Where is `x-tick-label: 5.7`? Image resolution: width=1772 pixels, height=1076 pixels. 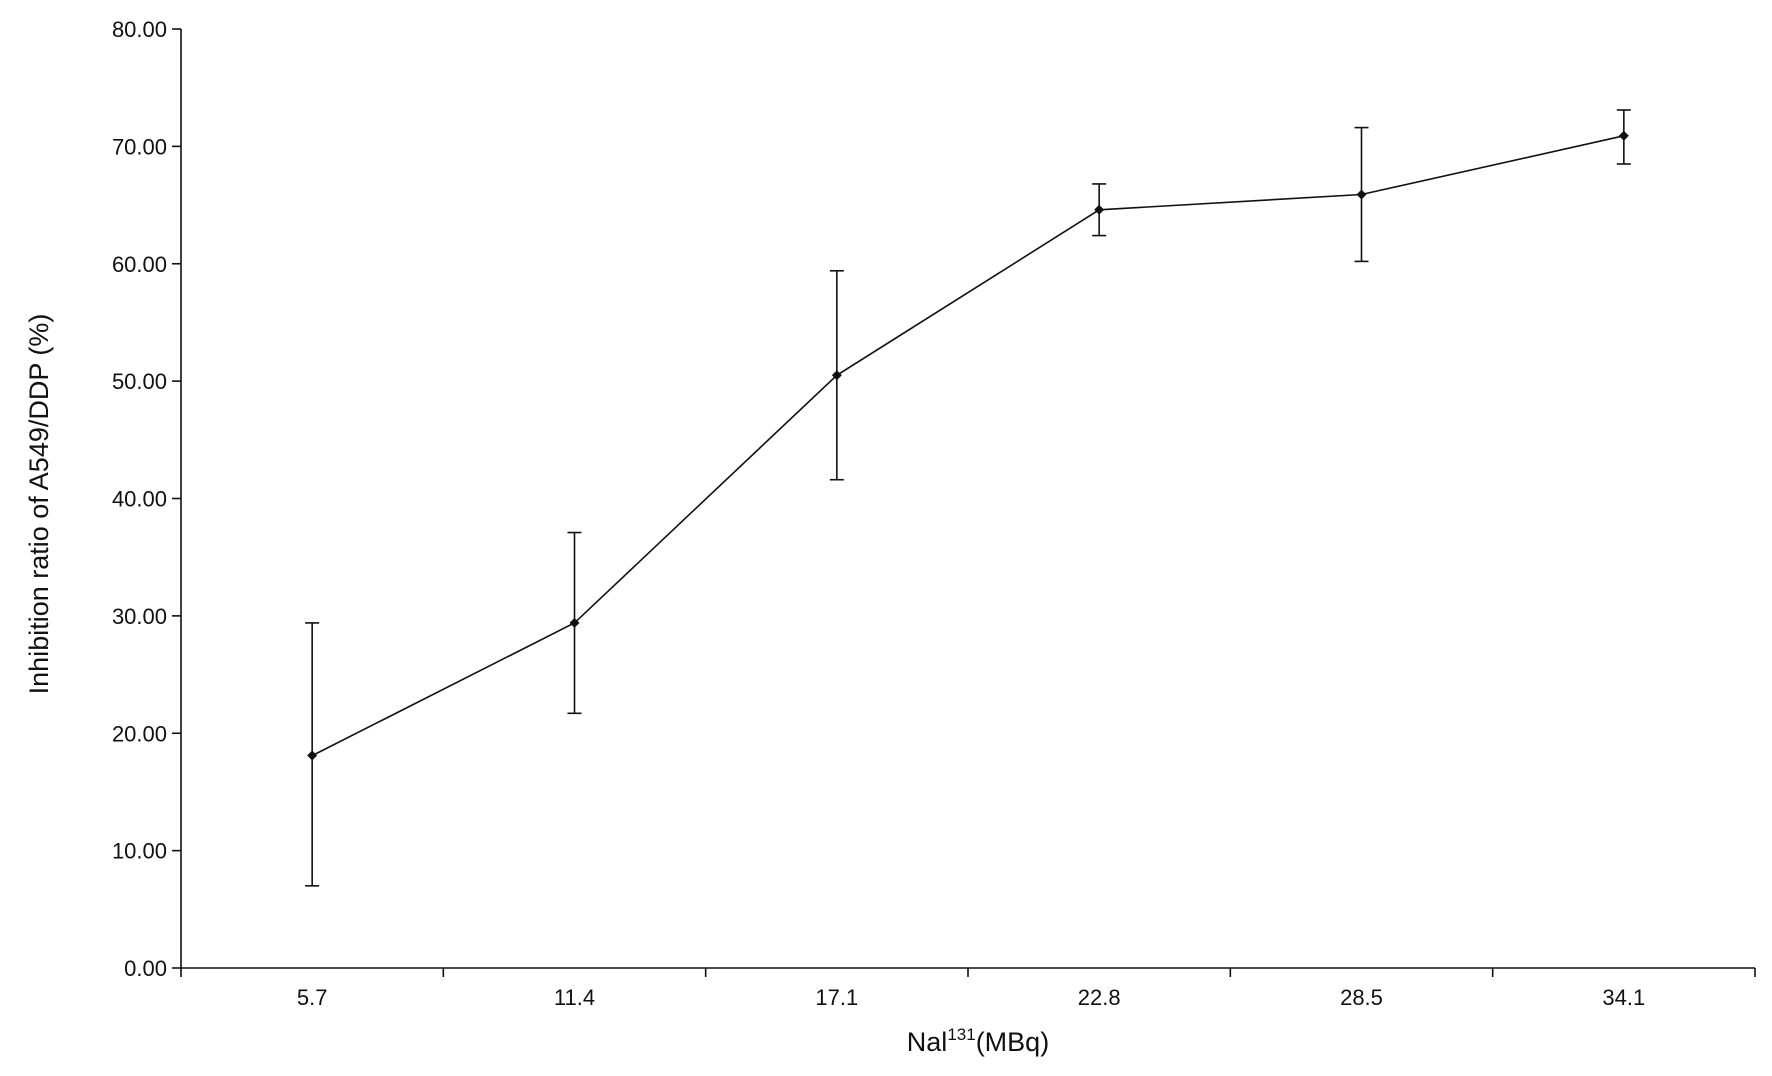 x-tick-label: 5.7 is located at coordinates (312, 997).